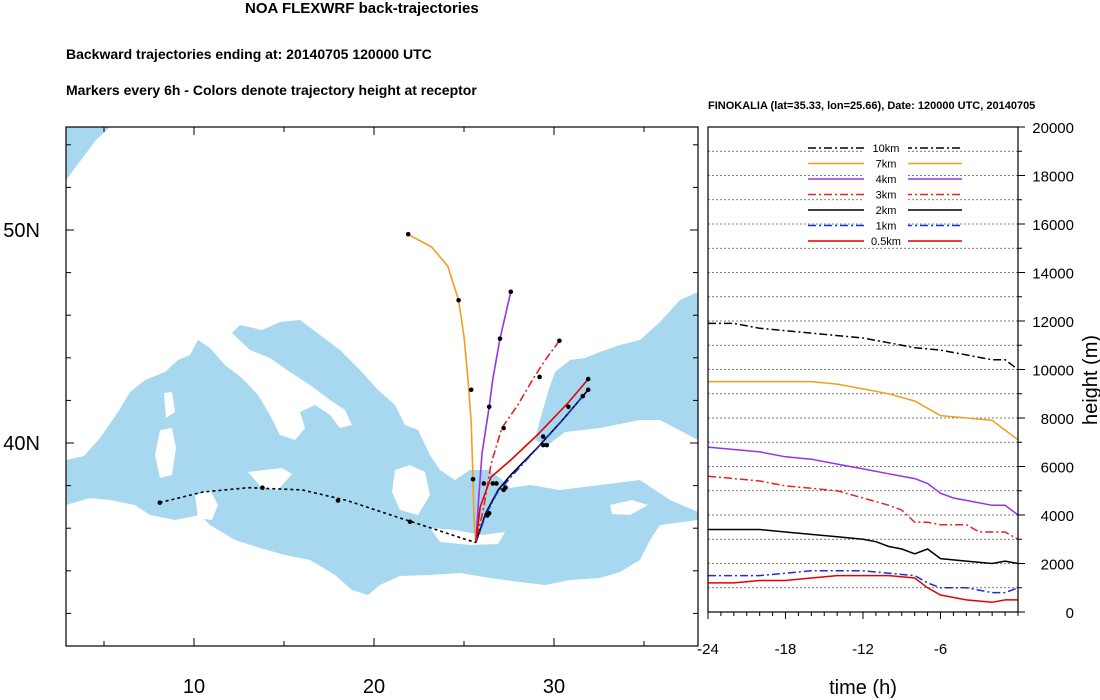  I want to click on map-x-tick-label: 30, so click(554, 687).